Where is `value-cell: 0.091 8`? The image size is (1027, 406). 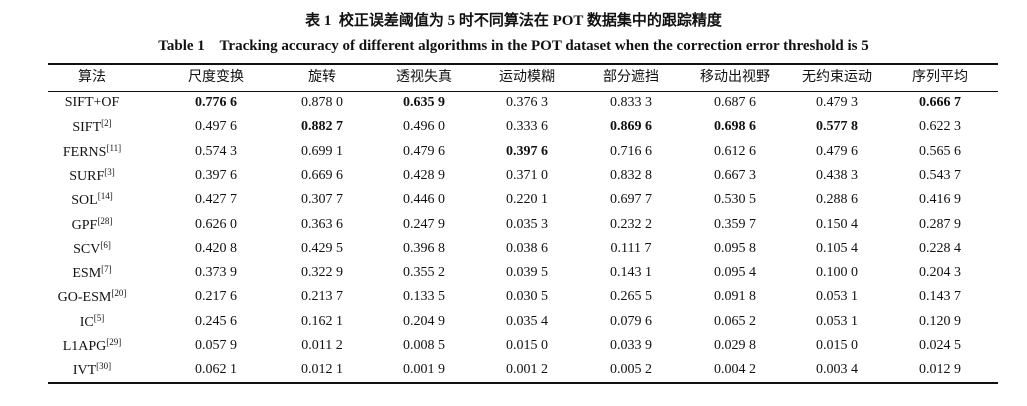
value-cell: 0.091 8 is located at coordinates (735, 297).